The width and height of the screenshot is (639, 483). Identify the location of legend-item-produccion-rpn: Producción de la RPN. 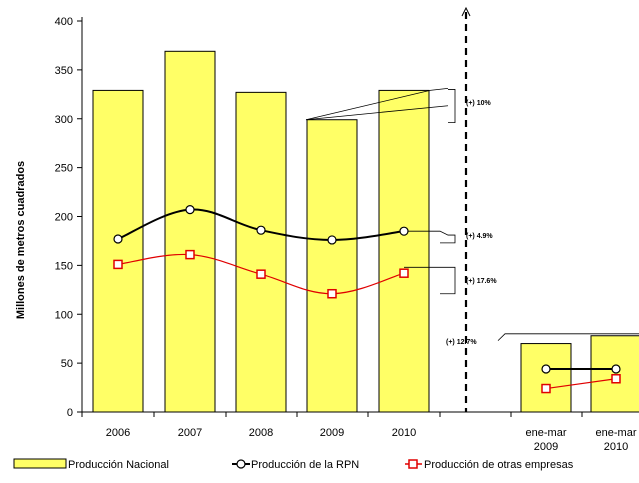
(295, 465).